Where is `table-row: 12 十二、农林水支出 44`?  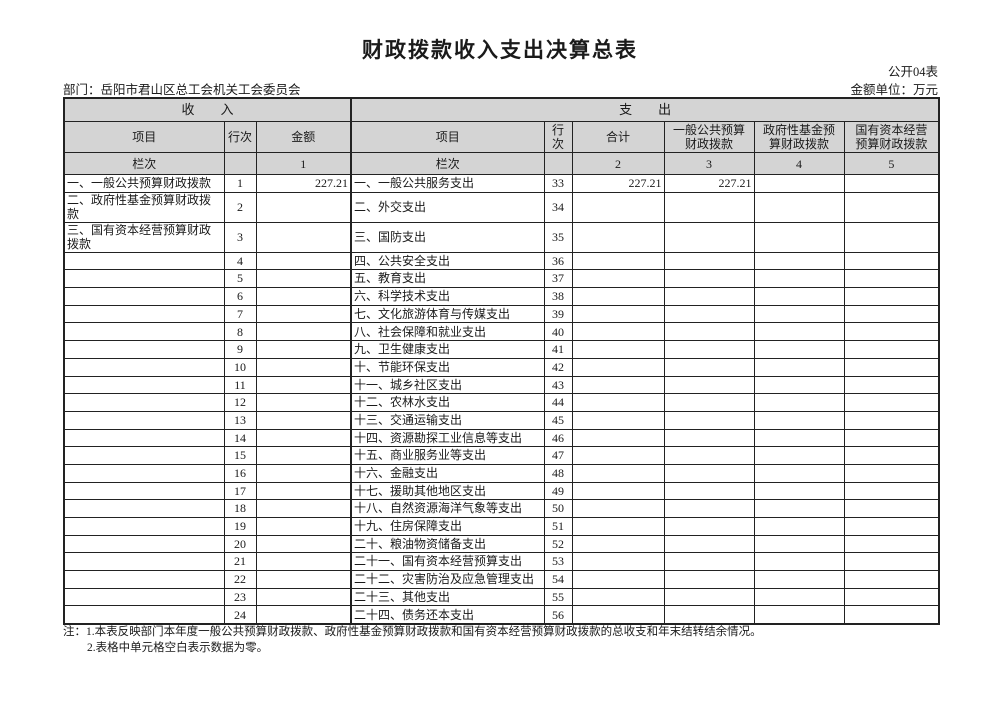 table-row: 12 十二、农林水支出 44 is located at coordinates (501, 402).